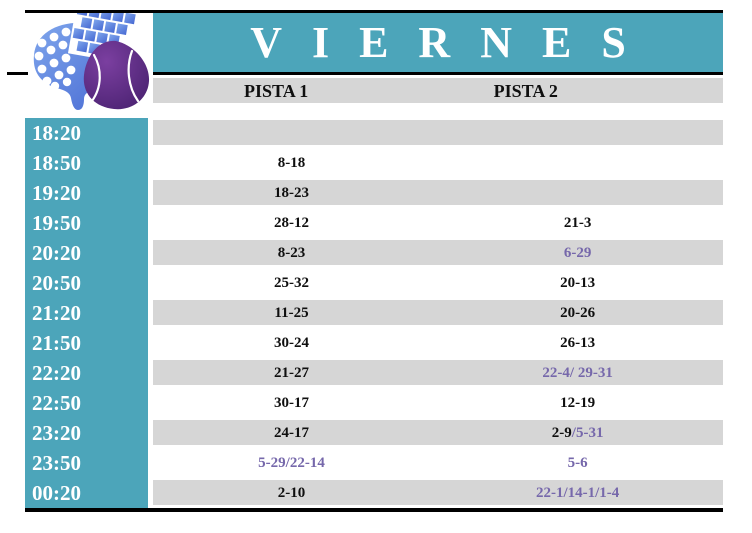 This screenshot has height=533, width=752. I want to click on schedule-row: 18-23, so click(438, 193).